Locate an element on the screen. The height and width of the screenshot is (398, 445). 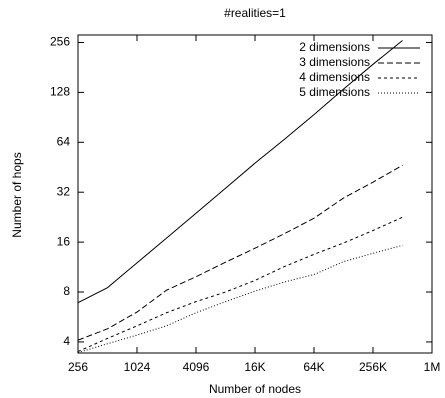
x-tick-label: 256 is located at coordinates (78, 367).